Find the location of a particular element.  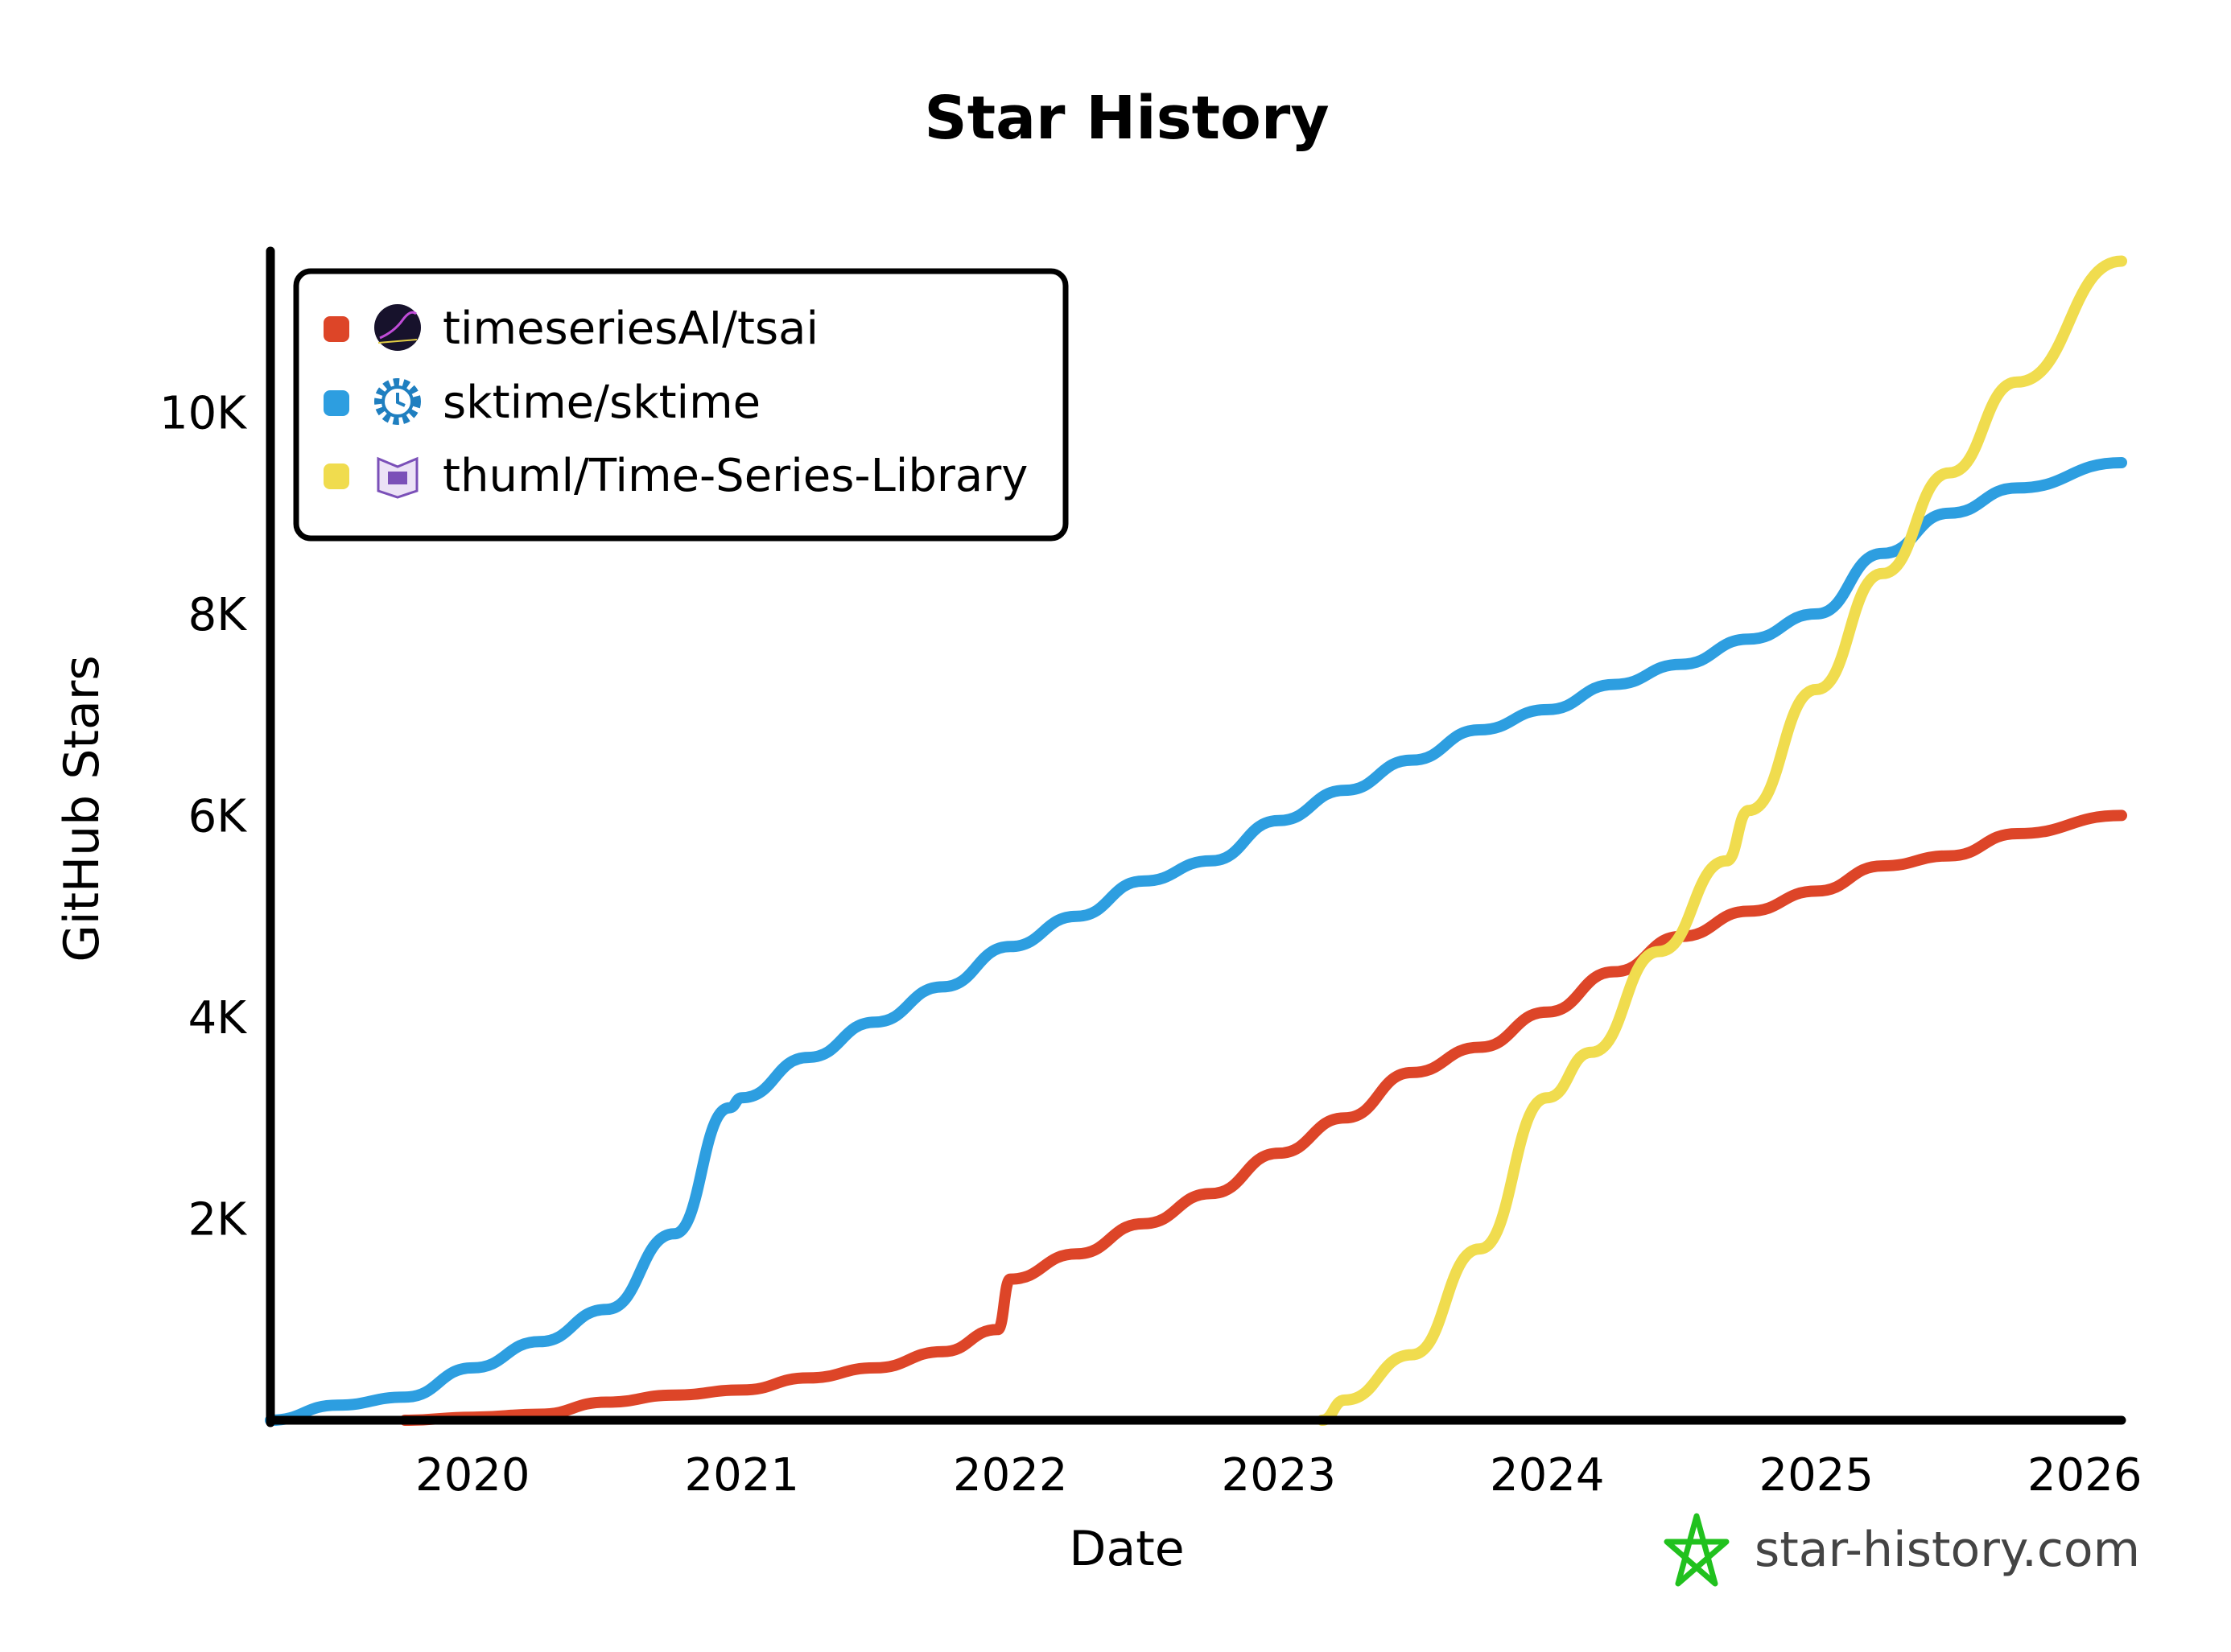

legend-label-time-series-library: thuml/Time-Series-Library is located at coordinates (735, 476).